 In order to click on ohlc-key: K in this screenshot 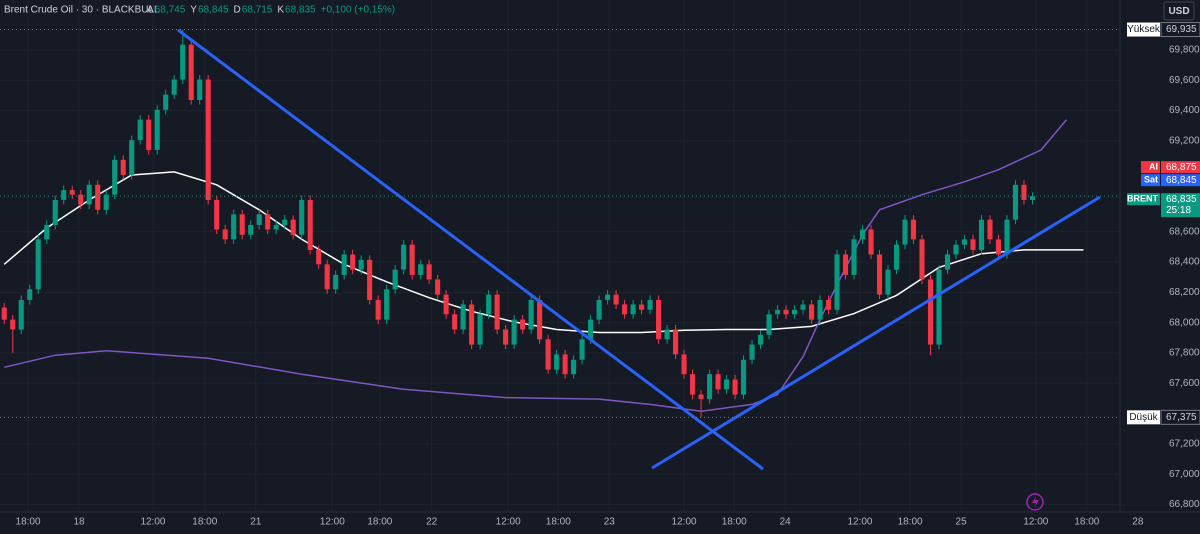, I will do `click(280, 10)`.